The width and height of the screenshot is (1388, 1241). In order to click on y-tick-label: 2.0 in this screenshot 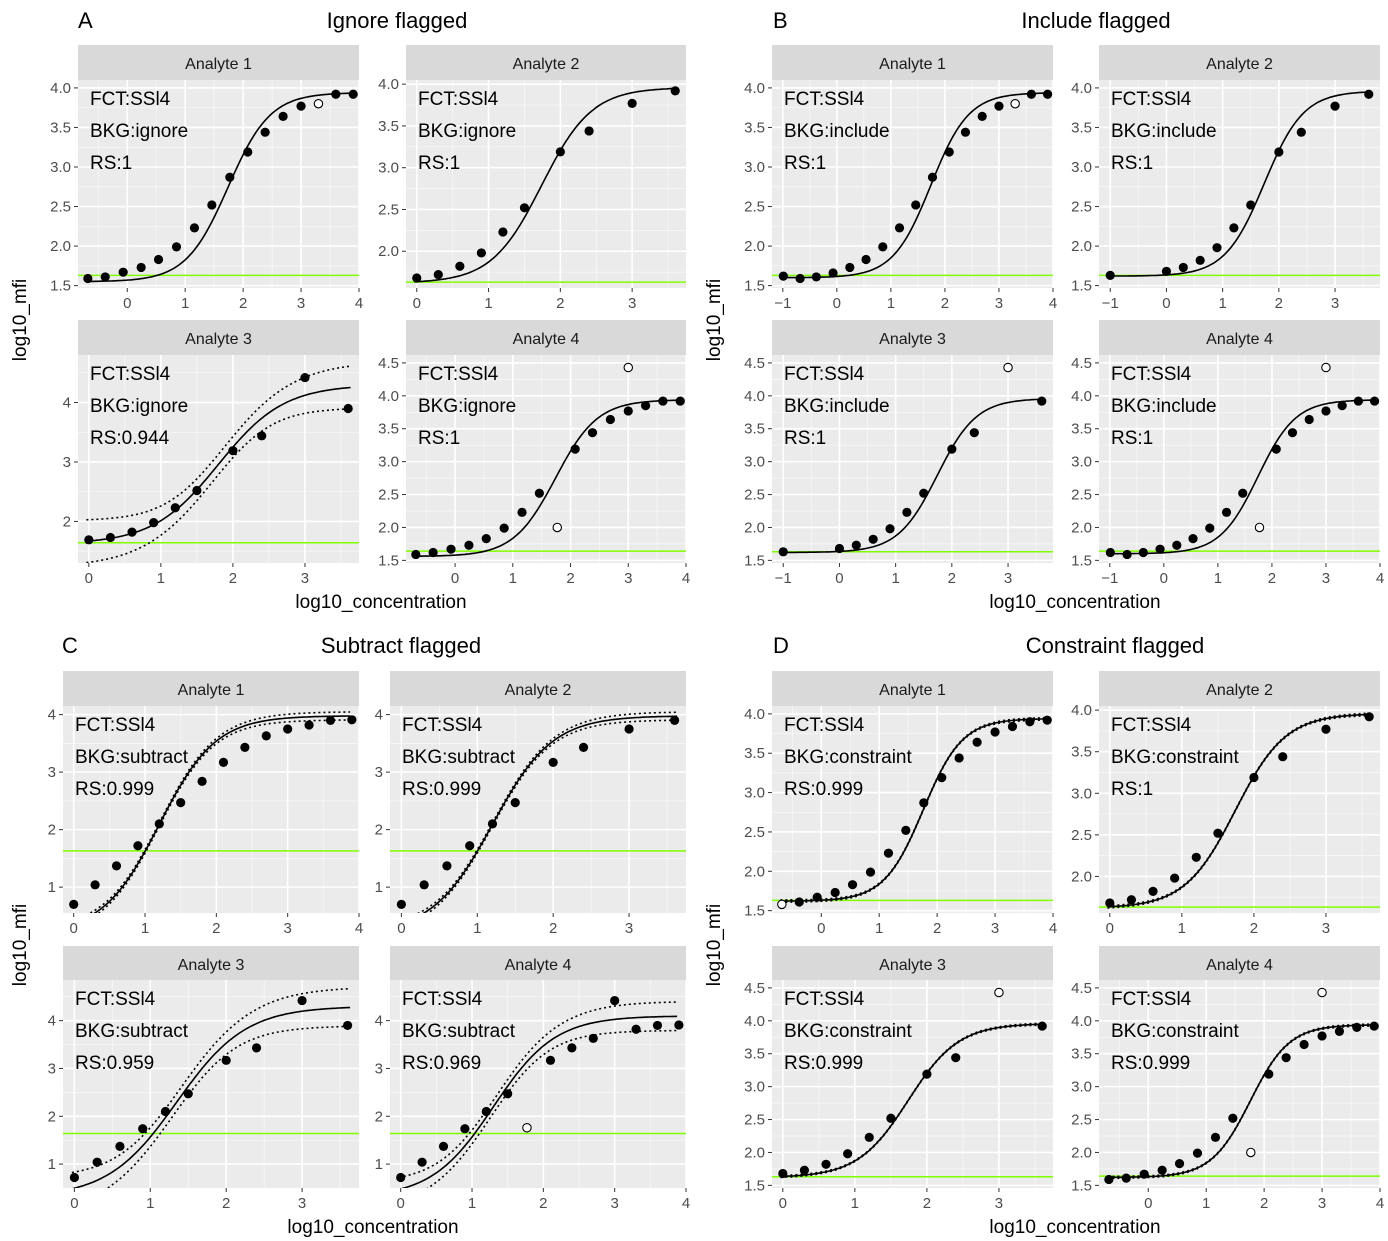, I will do `click(388, 251)`.